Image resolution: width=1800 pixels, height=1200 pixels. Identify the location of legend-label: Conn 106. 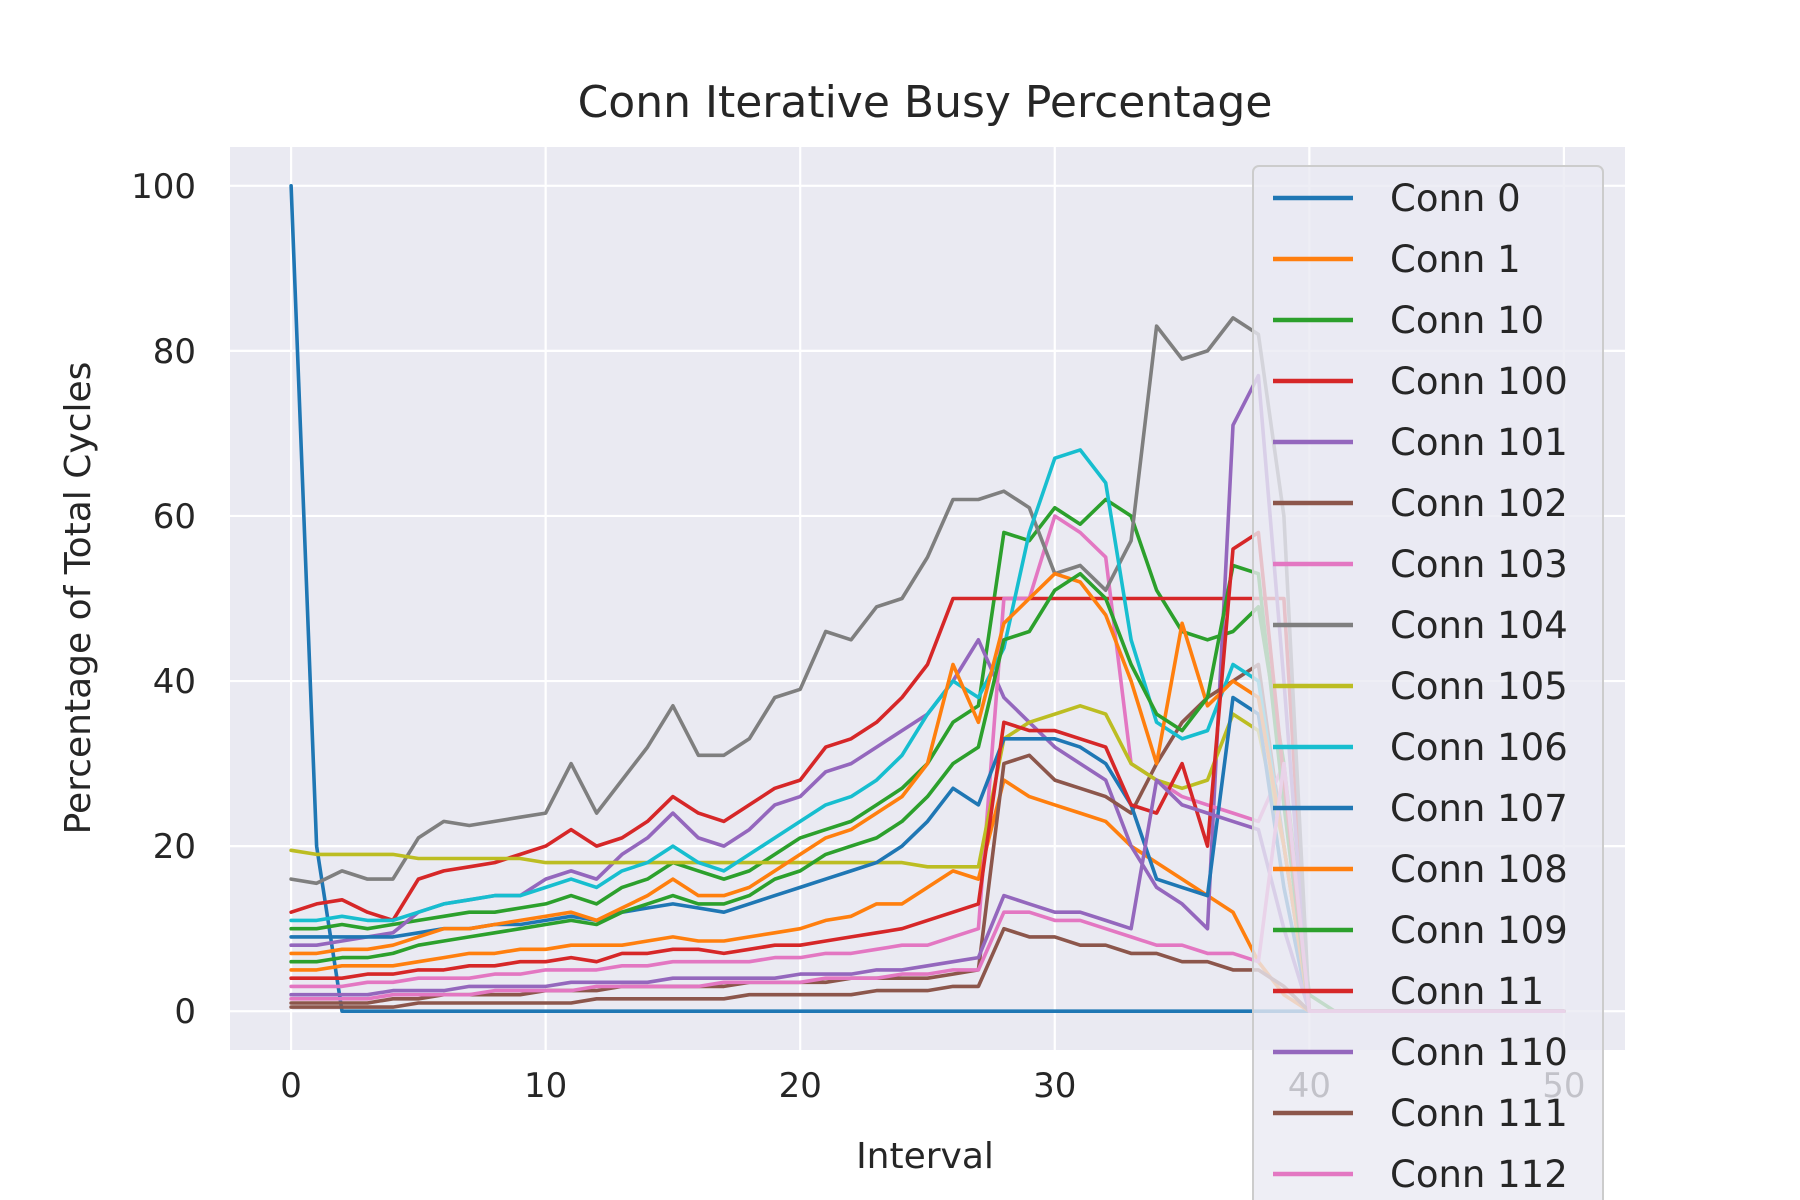
(1479, 747).